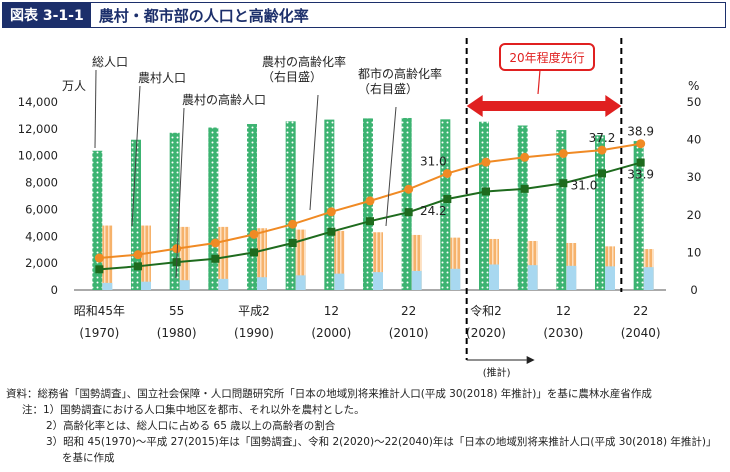  What do you see at coordinates (176, 311) in the screenshot?
I see `x-tick-label: 55` at bounding box center [176, 311].